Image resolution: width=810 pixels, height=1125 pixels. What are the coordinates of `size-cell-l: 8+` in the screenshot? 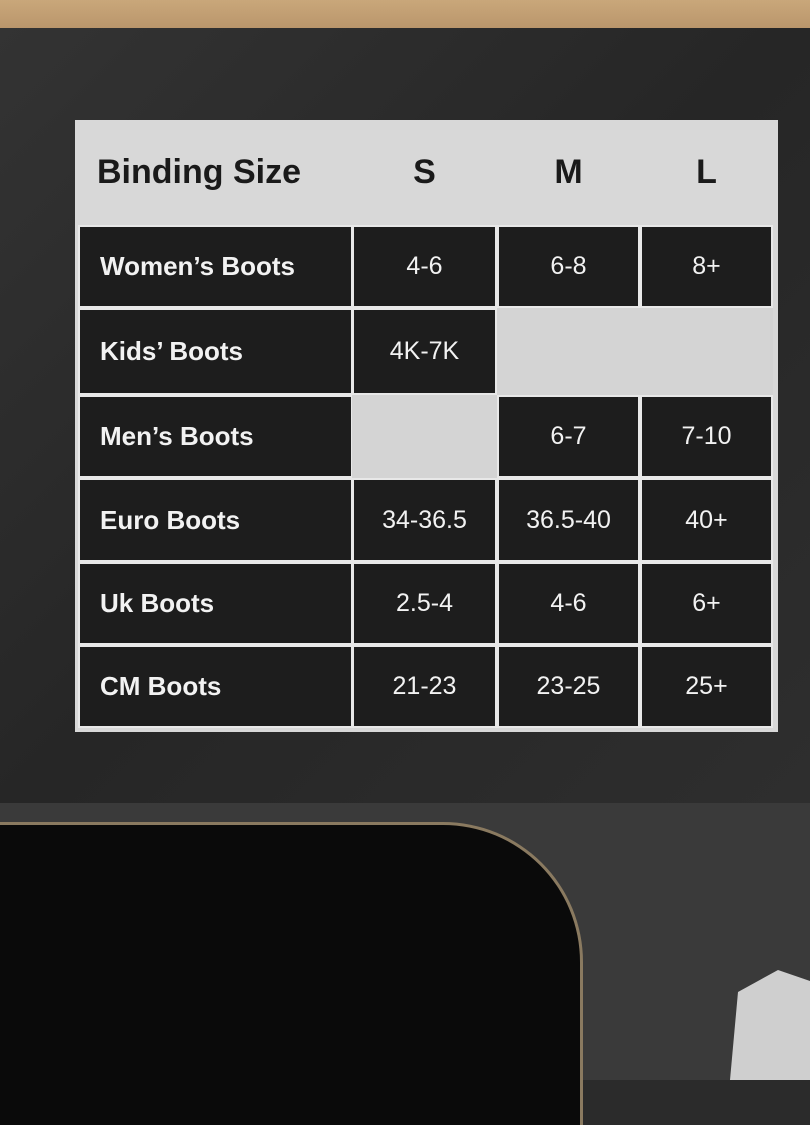 It's located at (706, 266).